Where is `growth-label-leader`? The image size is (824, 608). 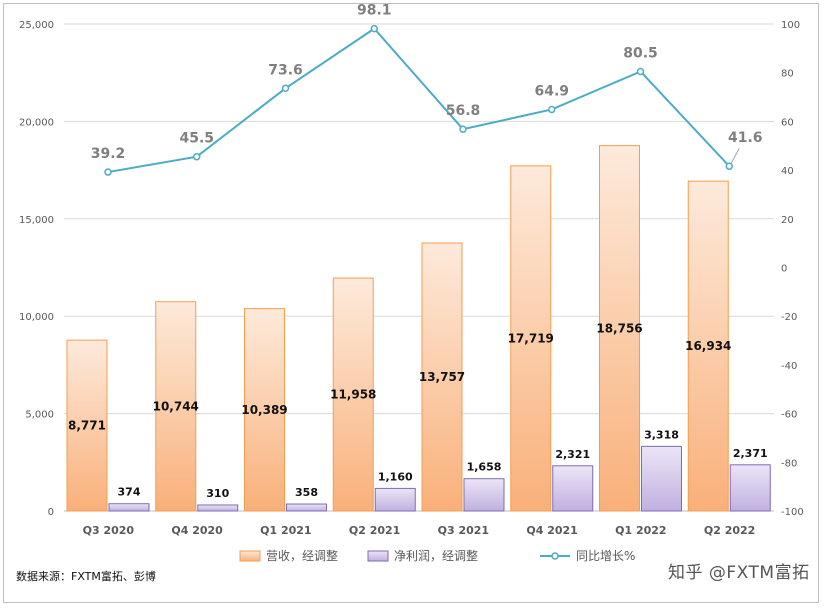 growth-label-leader is located at coordinates (735, 155).